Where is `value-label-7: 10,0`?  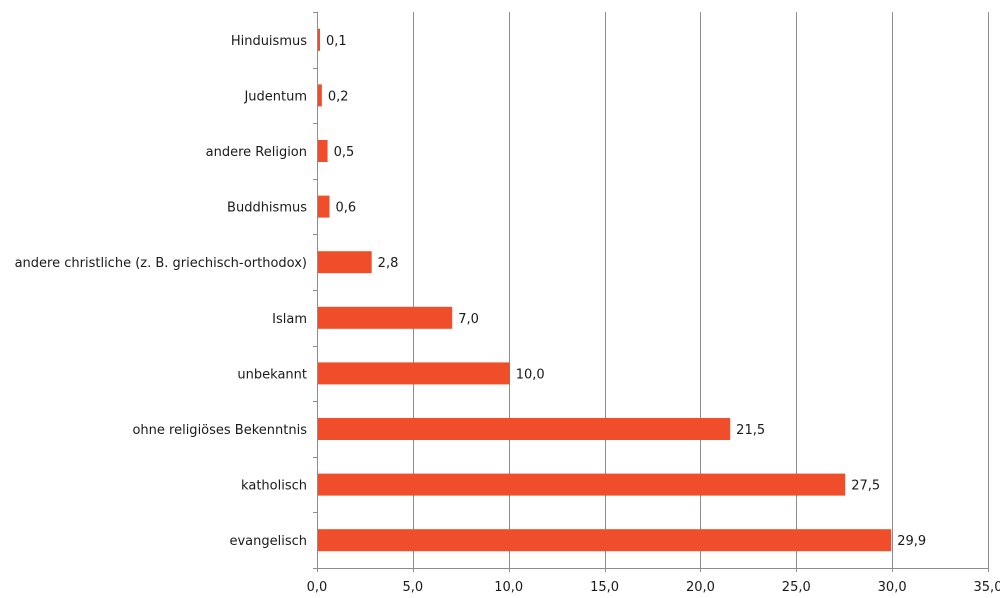
value-label-7: 10,0 is located at coordinates (530, 374).